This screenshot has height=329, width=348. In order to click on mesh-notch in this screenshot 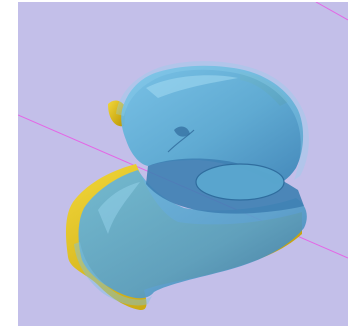, I will do `click(182, 131)`.